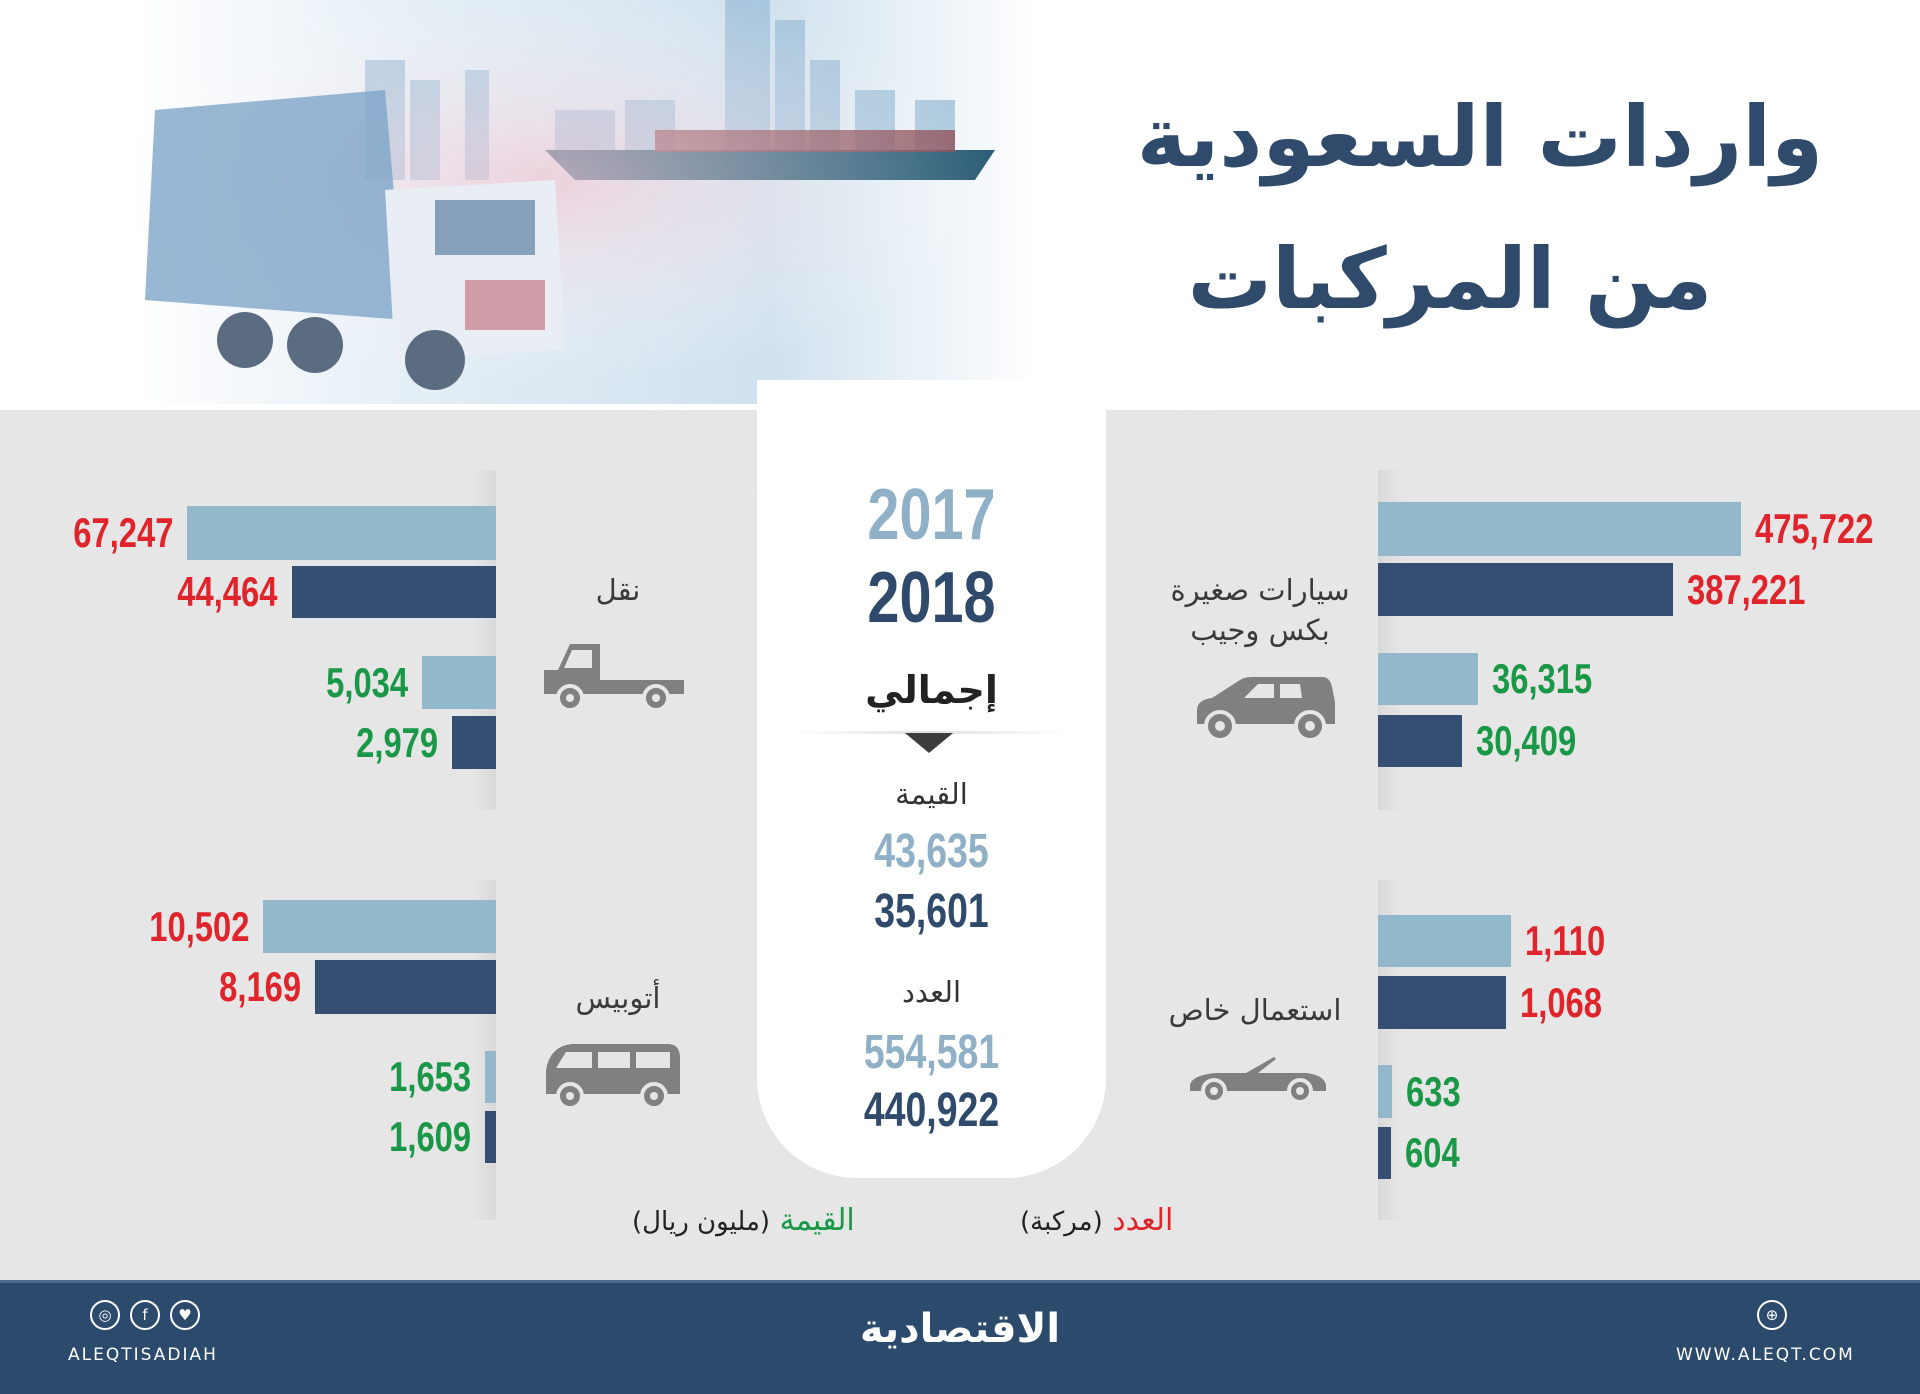  I want to click on legend-count-label: العدد, so click(1143, 1220).